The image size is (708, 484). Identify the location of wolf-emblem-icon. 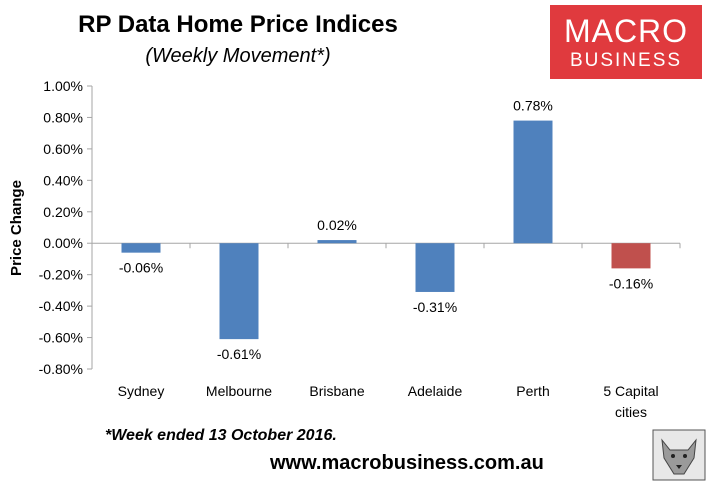
(679, 455).